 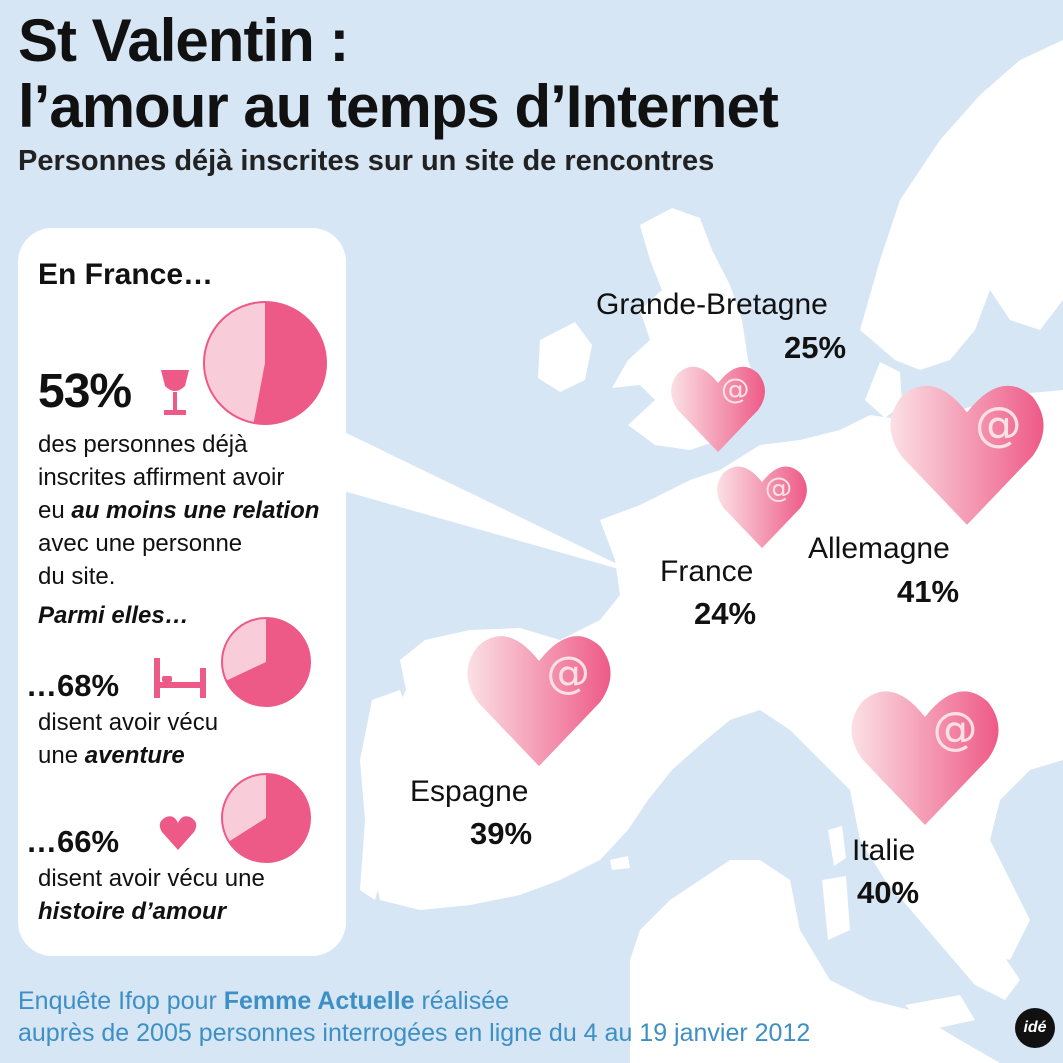 I want to click on amour-text: disent avoir vécu une histoire d’amour, so click(x=151, y=895).